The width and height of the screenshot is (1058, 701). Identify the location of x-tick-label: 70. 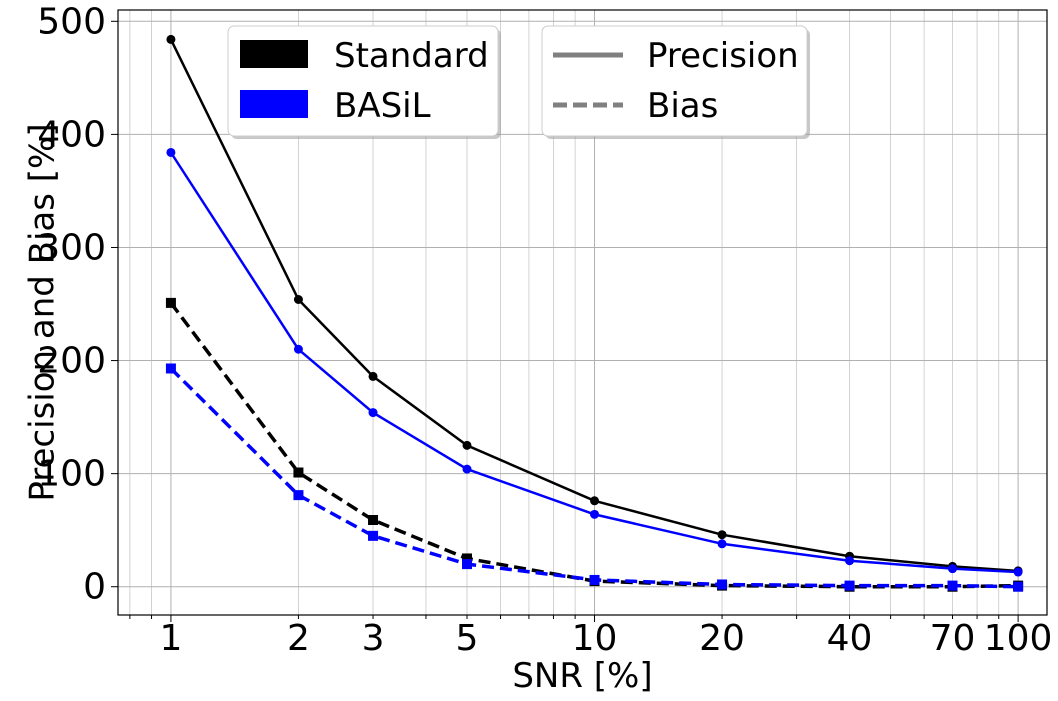
(953, 638).